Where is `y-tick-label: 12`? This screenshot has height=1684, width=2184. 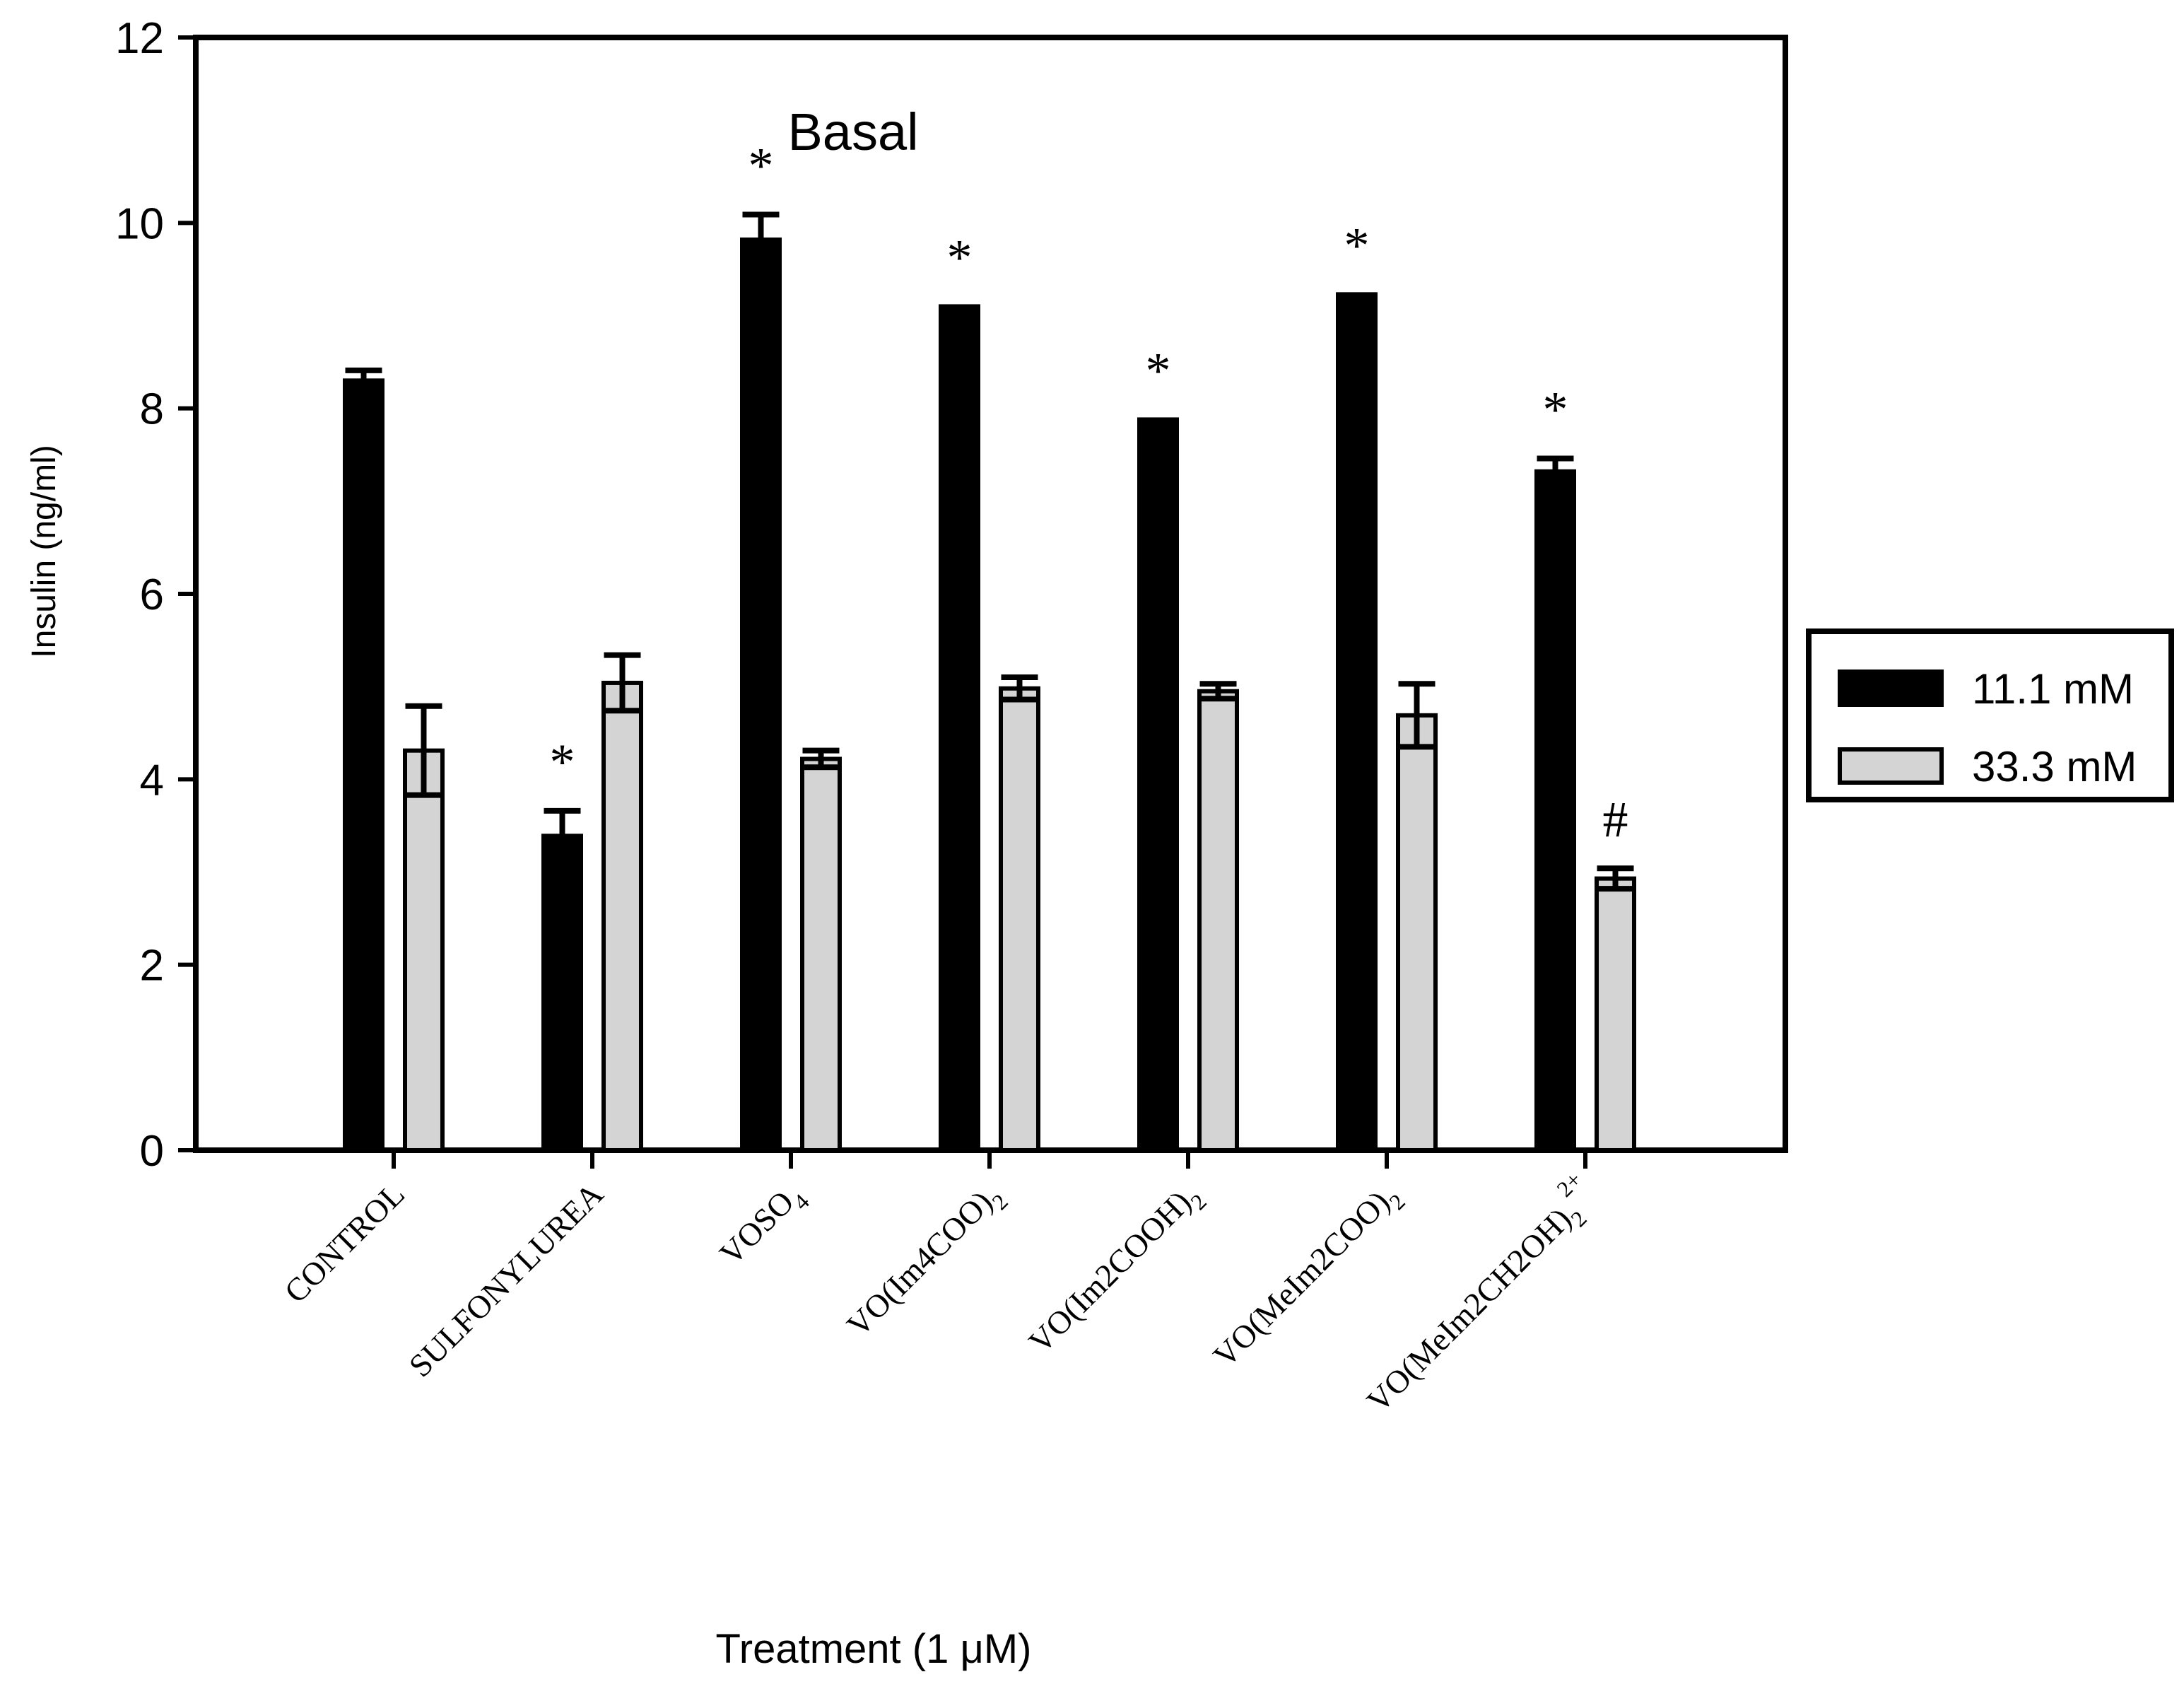 y-tick-label: 12 is located at coordinates (140, 38).